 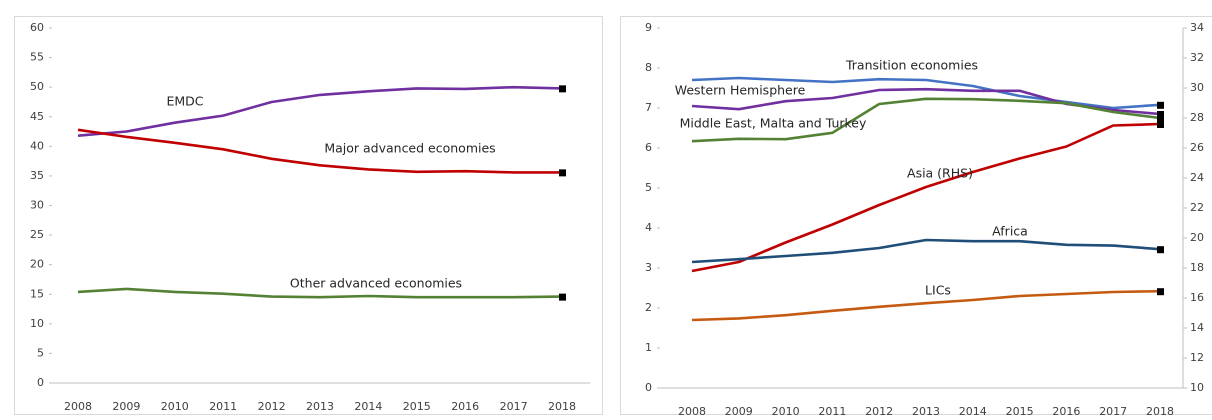 What do you see at coordinates (37, 27) in the screenshot?
I see `y-tick-label: 60` at bounding box center [37, 27].